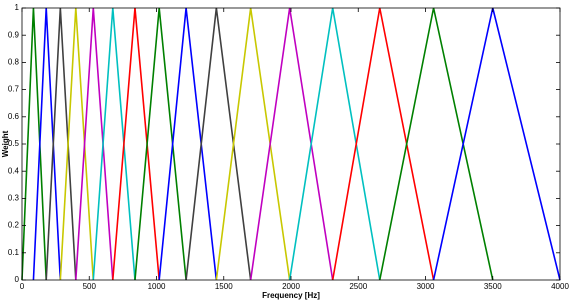 The height and width of the screenshot is (302, 572). I want to click on y-tick-label: 1, so click(17, 7).